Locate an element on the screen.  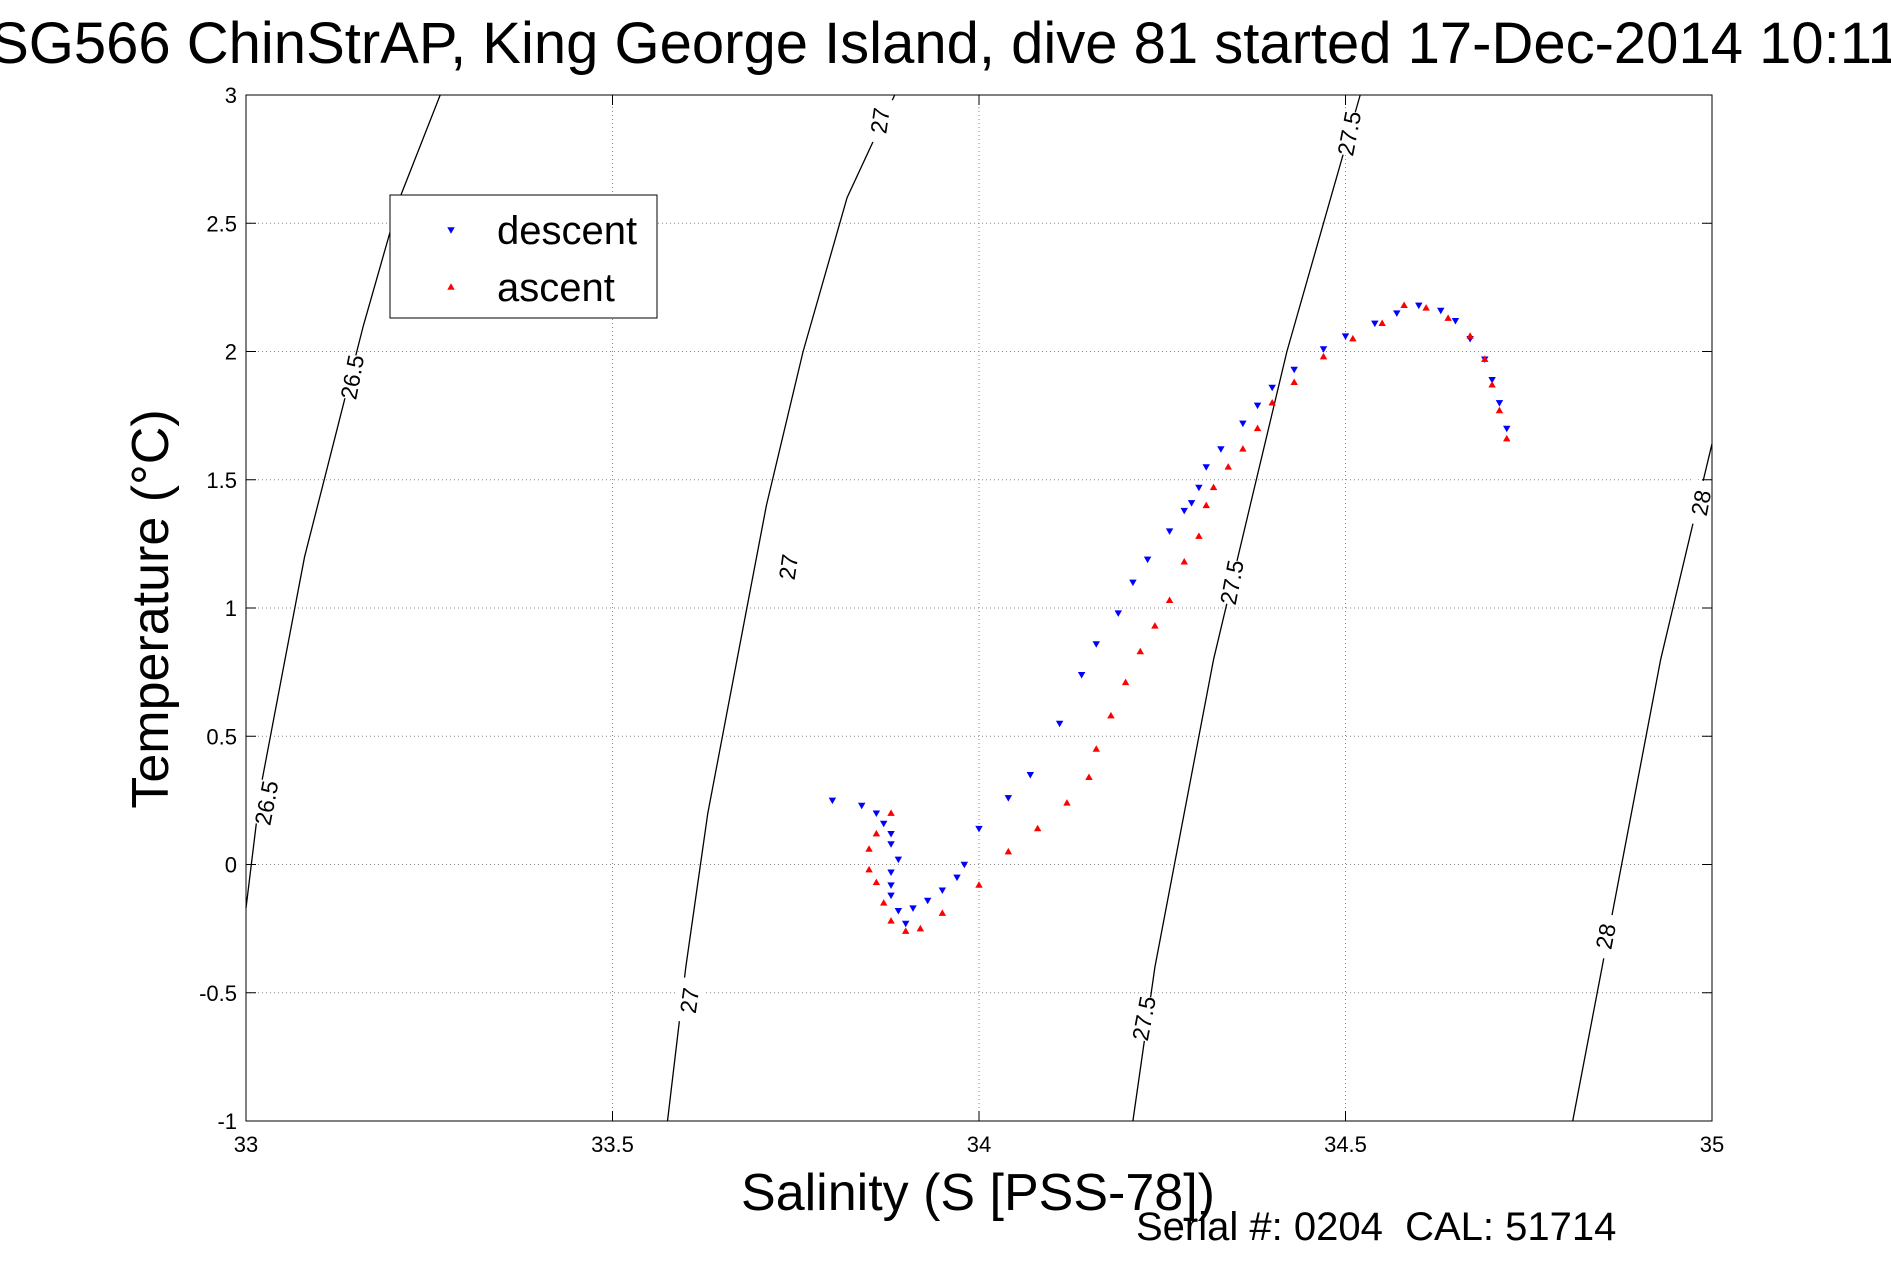
legend-label-descent: descent is located at coordinates (567, 231).